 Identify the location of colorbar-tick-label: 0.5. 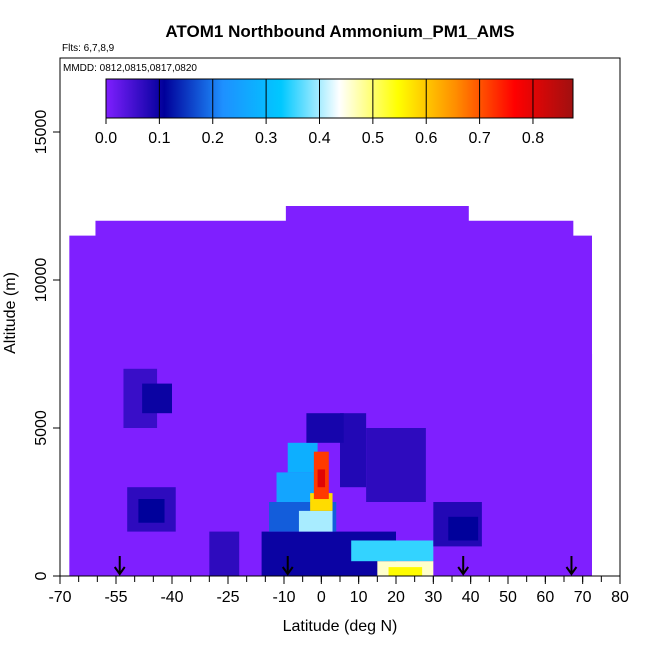
(373, 138).